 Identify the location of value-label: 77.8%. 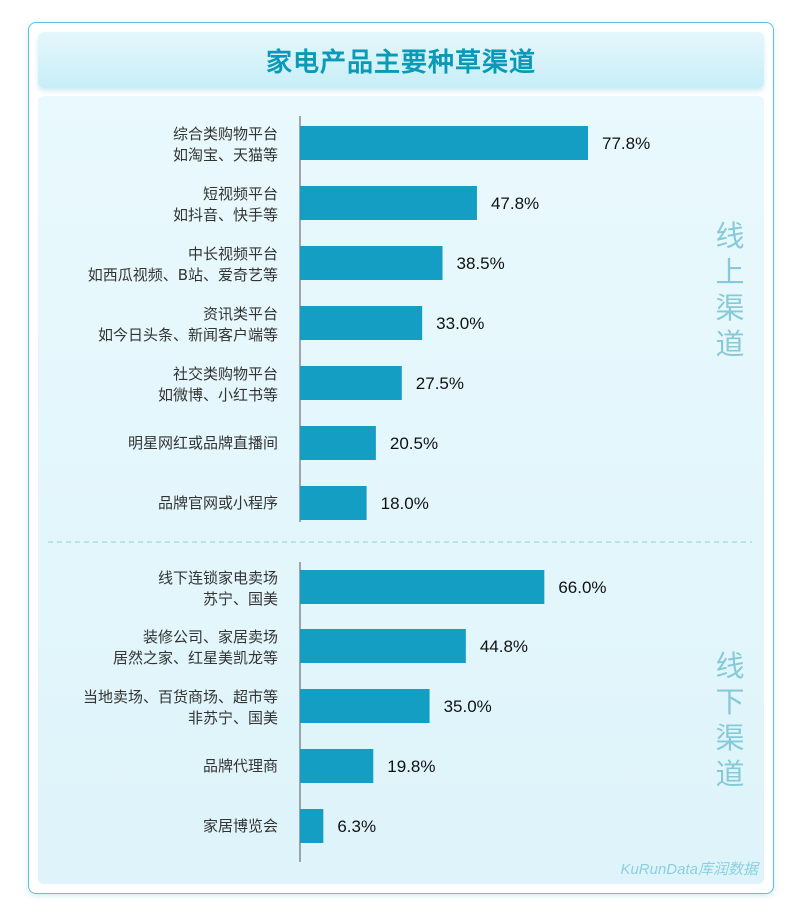
(626, 143).